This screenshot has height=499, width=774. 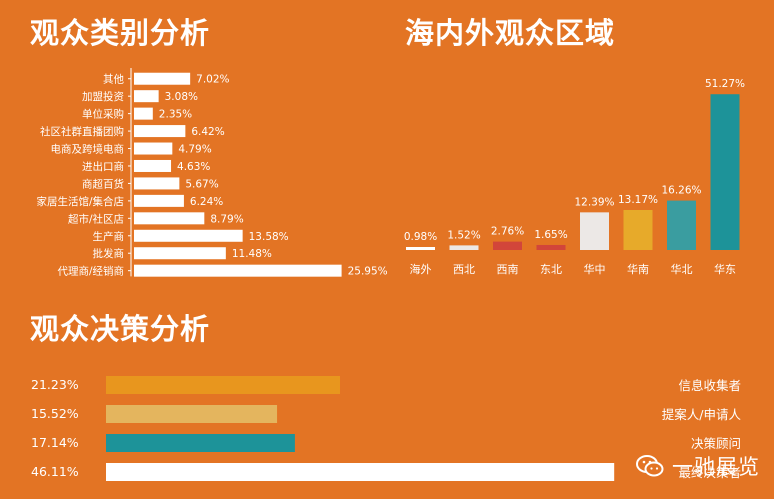 I want to click on region-value-label: 2.76%, so click(x=507, y=232).